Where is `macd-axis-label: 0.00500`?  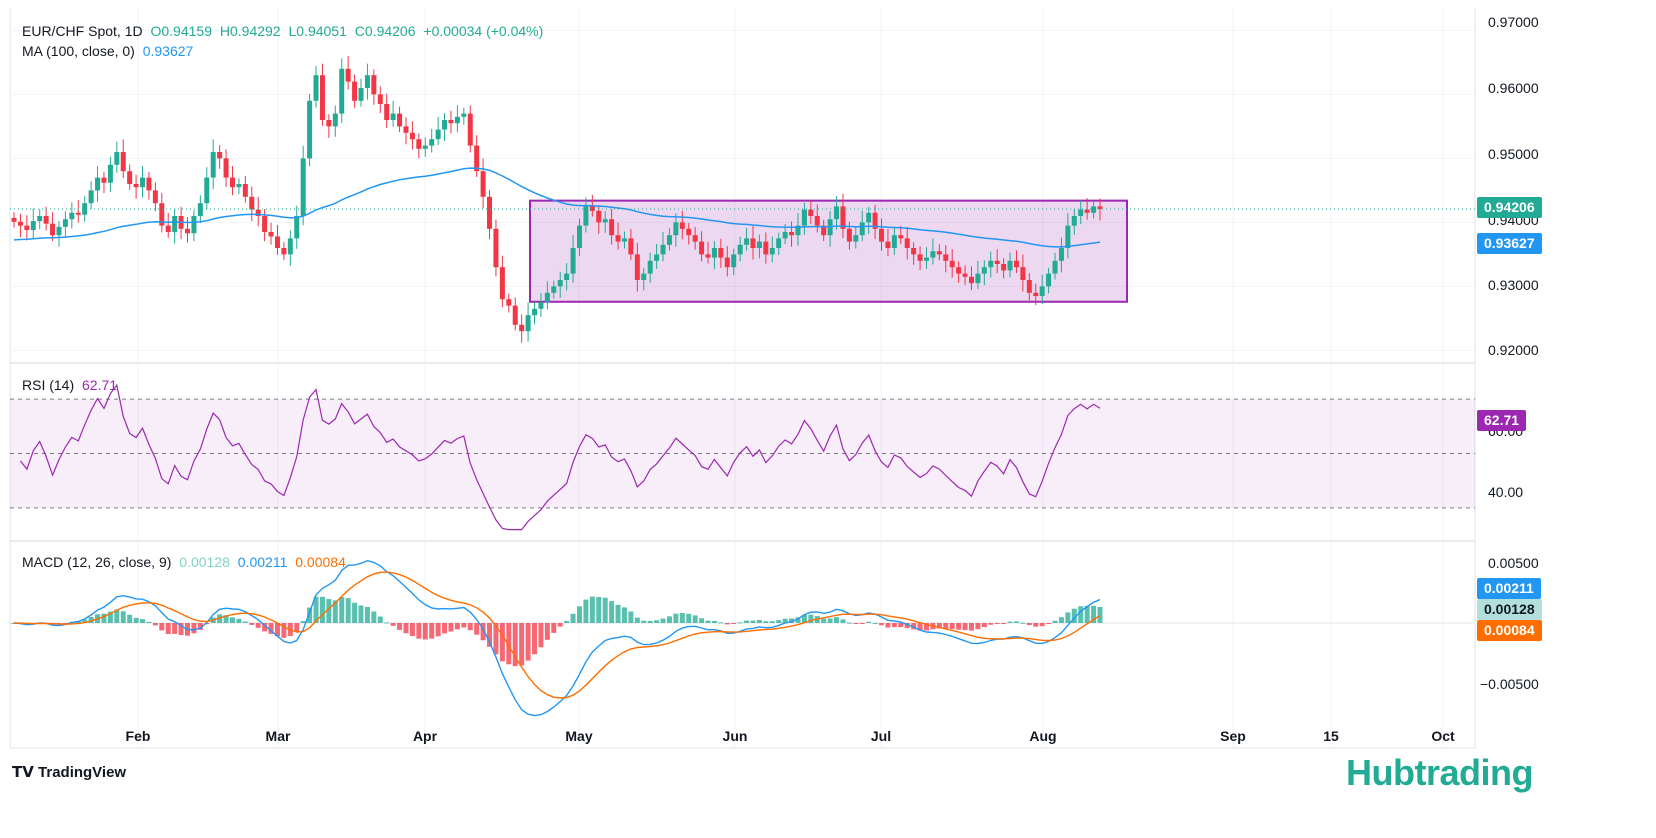 macd-axis-label: 0.00500 is located at coordinates (1513, 563).